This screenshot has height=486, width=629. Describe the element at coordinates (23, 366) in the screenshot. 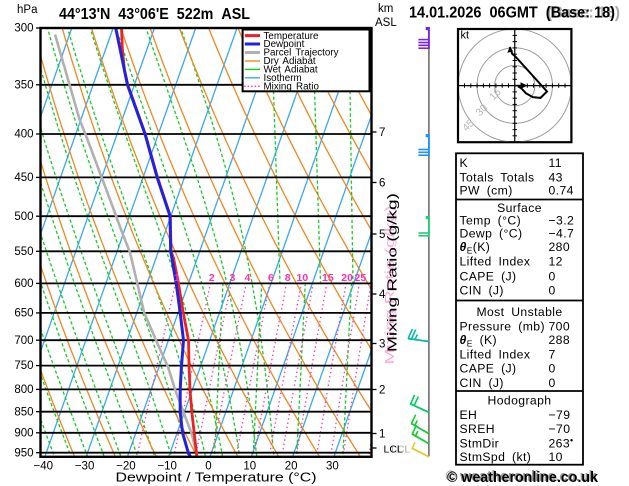

I see `svg-text: 750` at that location.